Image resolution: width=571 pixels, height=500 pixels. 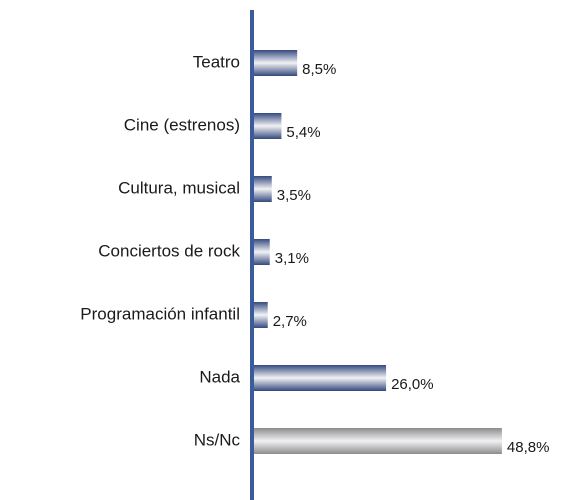 What do you see at coordinates (292, 258) in the screenshot?
I see `value-label: 3,1%` at bounding box center [292, 258].